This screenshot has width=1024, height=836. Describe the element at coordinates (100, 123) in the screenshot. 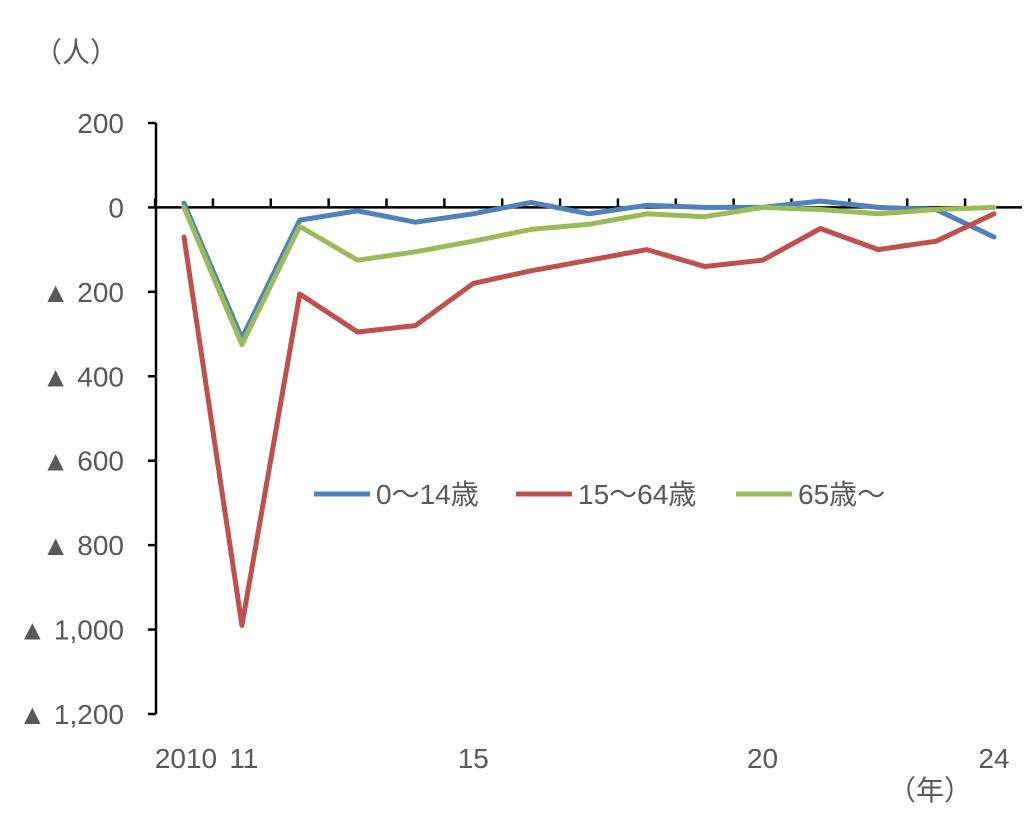

I see `y-tick-label: 200` at that location.